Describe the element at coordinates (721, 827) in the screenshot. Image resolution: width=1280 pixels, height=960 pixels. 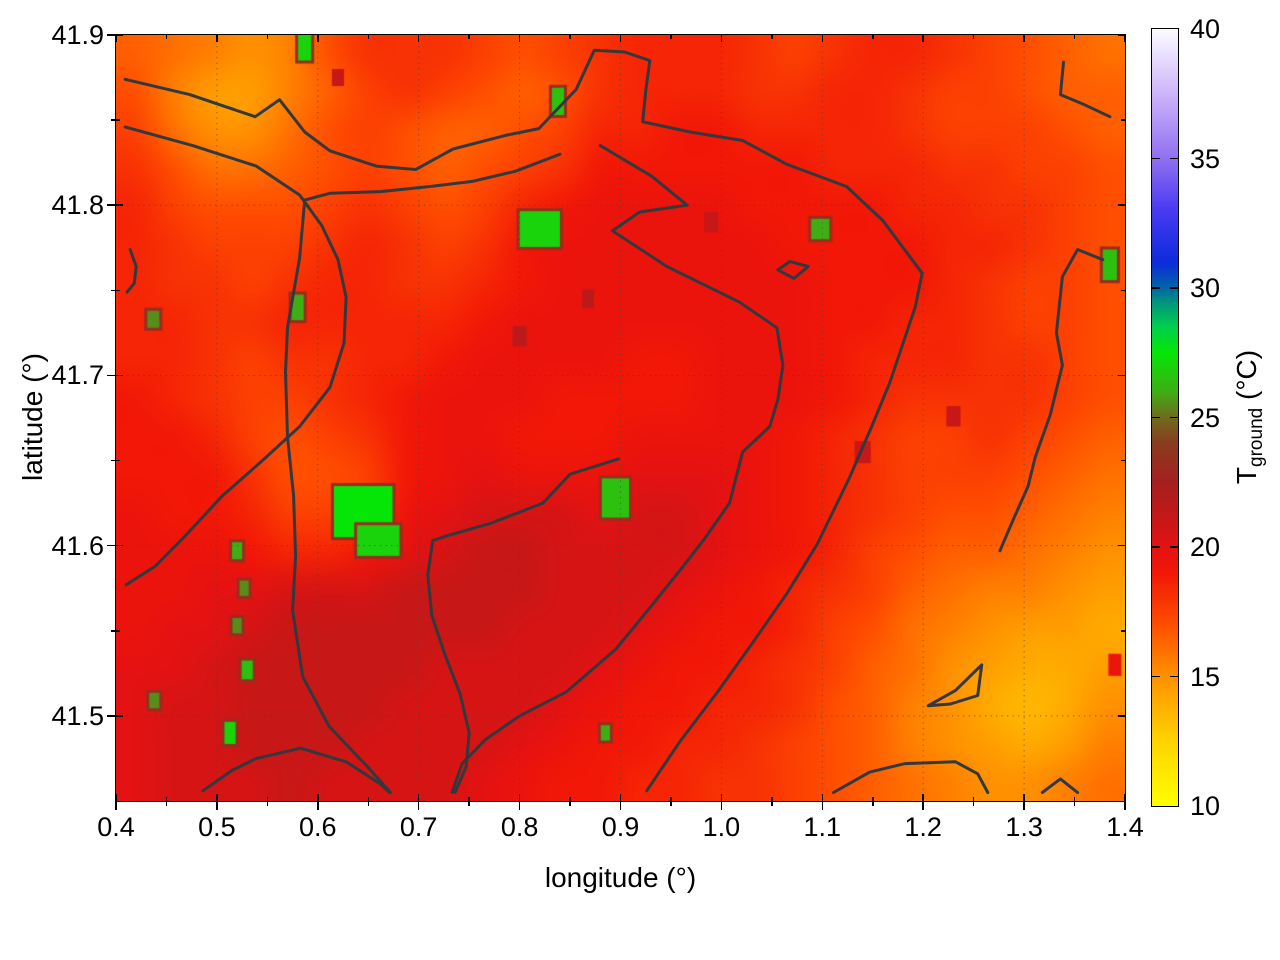
I see `x-tick-label: 1.0` at that location.